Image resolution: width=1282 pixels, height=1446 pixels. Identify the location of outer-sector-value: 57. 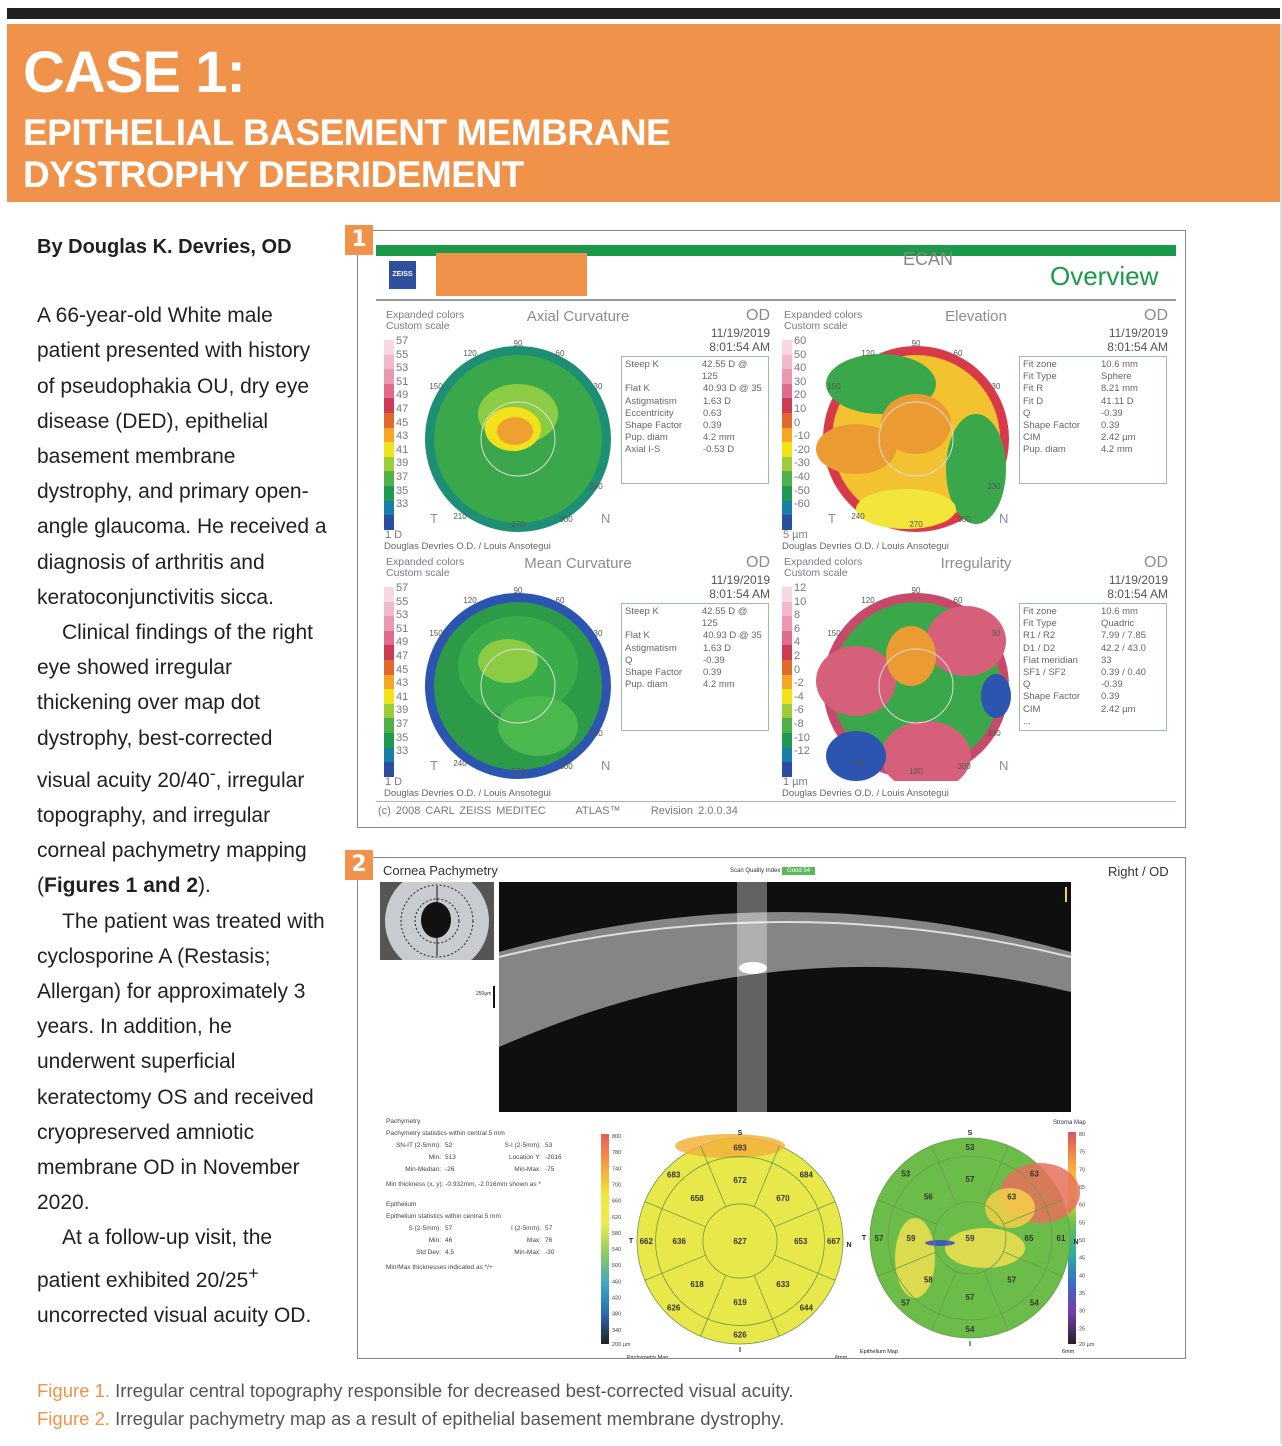
(879, 1238).